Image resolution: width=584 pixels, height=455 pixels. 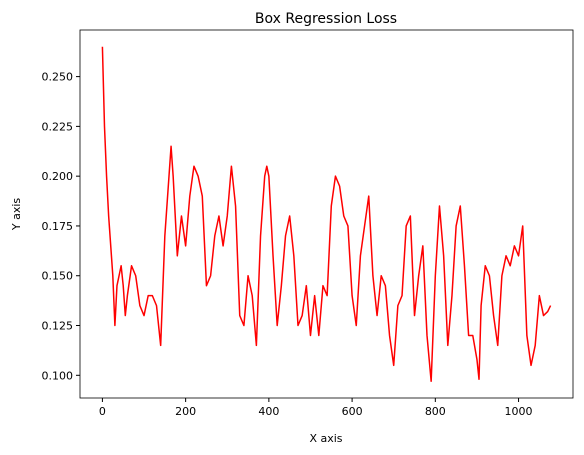 What do you see at coordinates (58, 326) in the screenshot?
I see `y-tick-label: 0.125` at bounding box center [58, 326].